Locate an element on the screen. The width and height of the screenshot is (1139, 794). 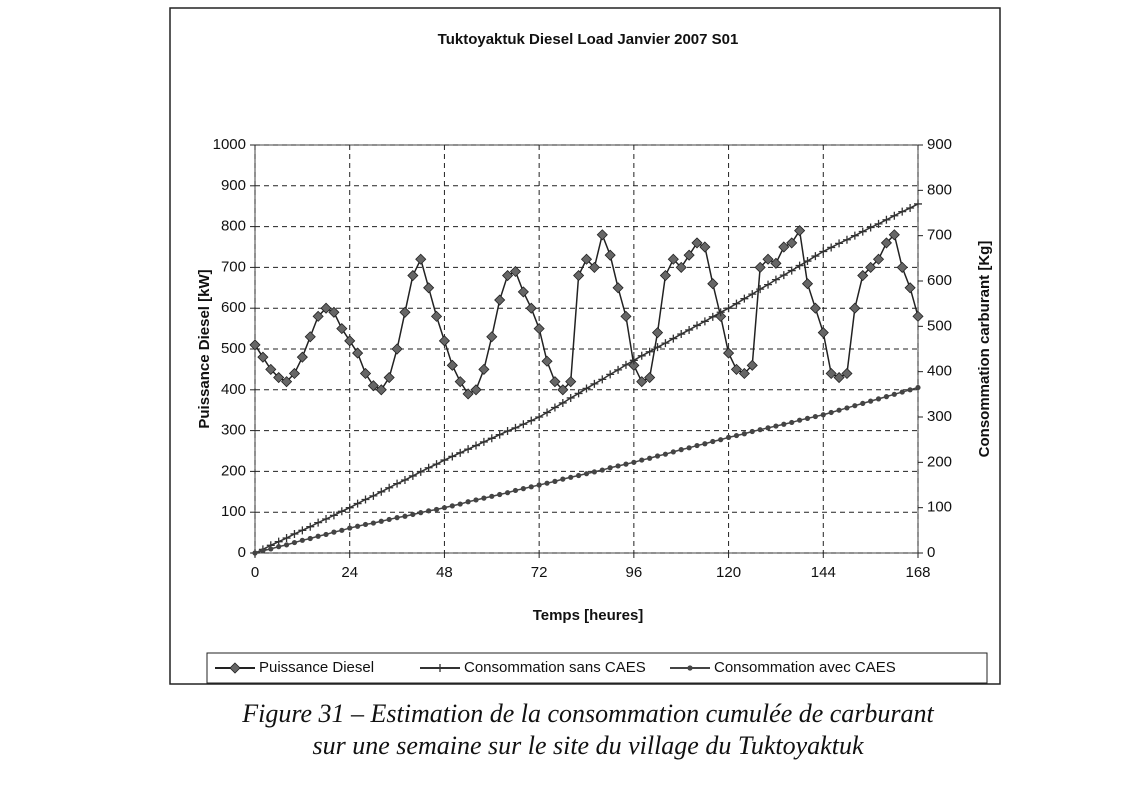
legend-label: Consommation sans CAES is located at coordinates (555, 667).